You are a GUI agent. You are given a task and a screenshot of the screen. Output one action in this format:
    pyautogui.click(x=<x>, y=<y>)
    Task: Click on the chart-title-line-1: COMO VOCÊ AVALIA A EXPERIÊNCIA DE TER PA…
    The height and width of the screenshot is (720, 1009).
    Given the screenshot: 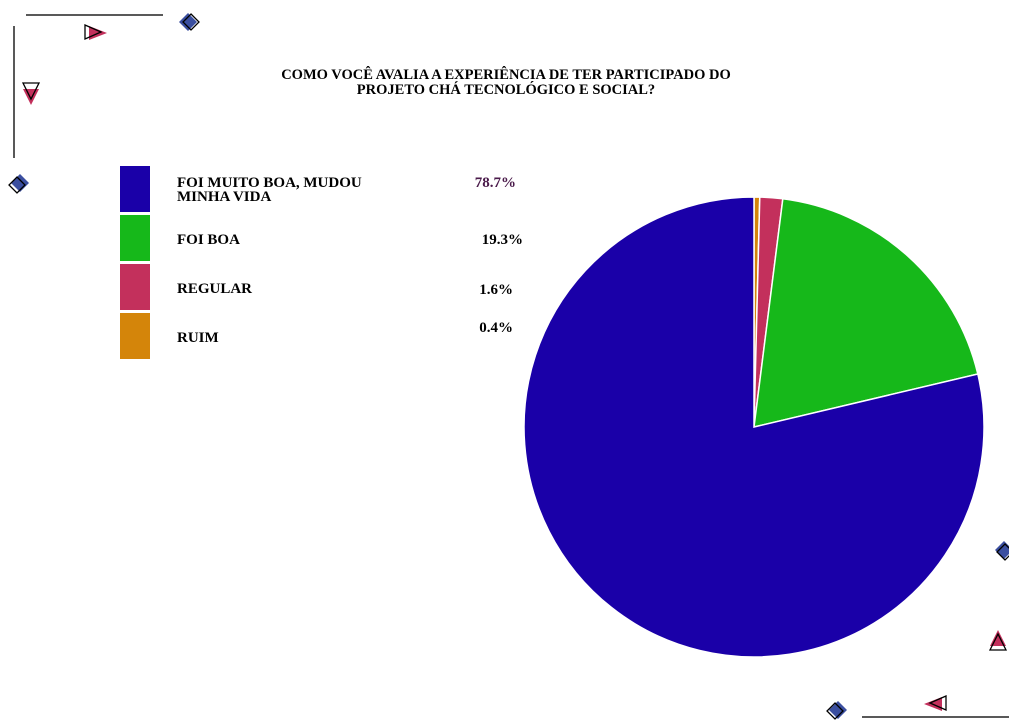 What is the action you would take?
    pyautogui.click(x=506, y=75)
    